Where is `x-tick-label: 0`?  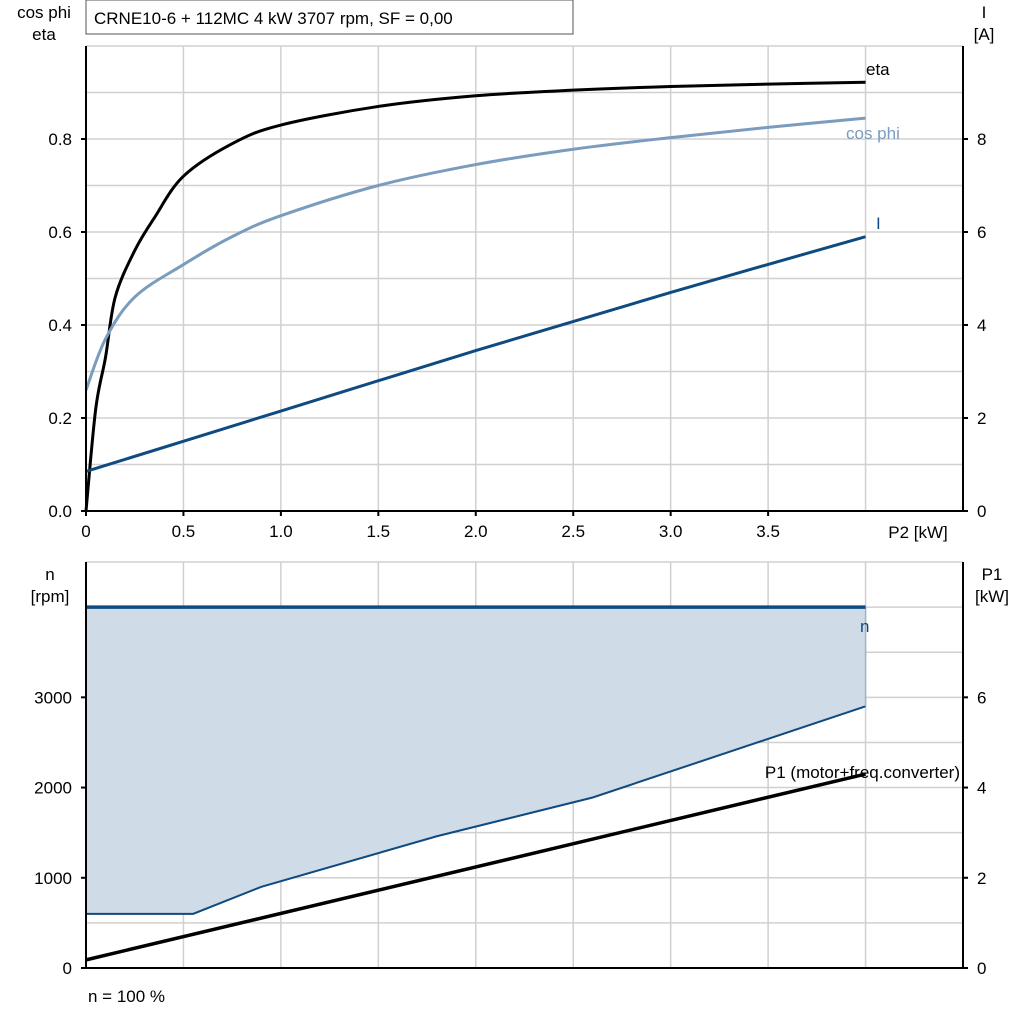
x-tick-label: 0 is located at coordinates (85, 531).